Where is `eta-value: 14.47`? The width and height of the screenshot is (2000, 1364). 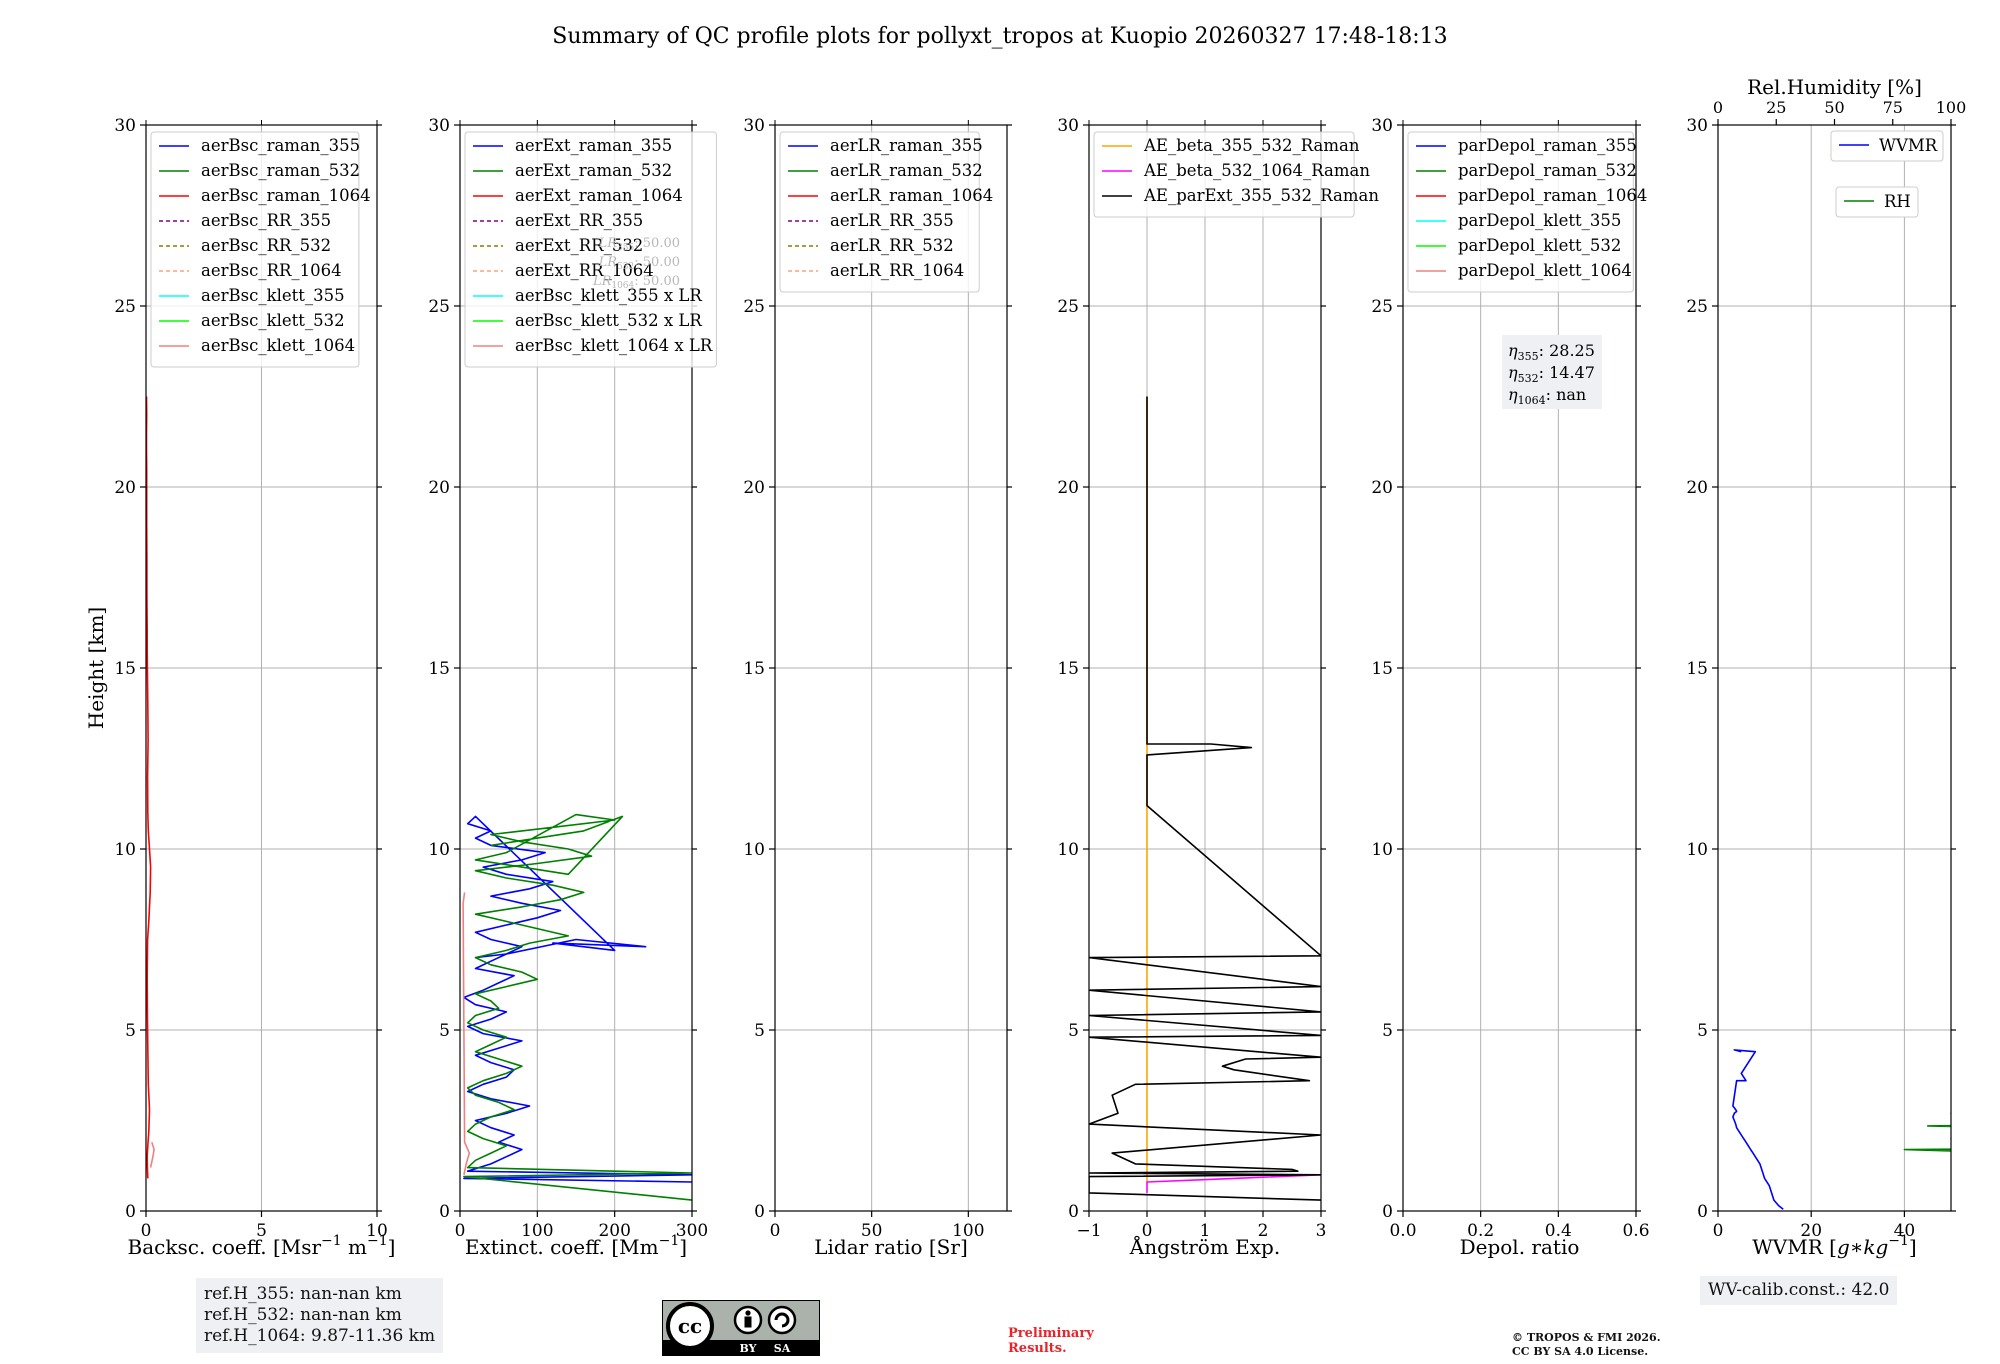 eta-value: 14.47 is located at coordinates (1572, 372).